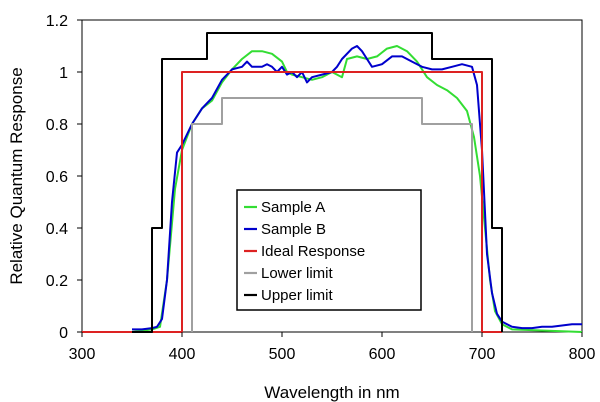 The height and width of the screenshot is (402, 600). Describe the element at coordinates (297, 273) in the screenshot. I see `legend-label: Lower limit` at that location.